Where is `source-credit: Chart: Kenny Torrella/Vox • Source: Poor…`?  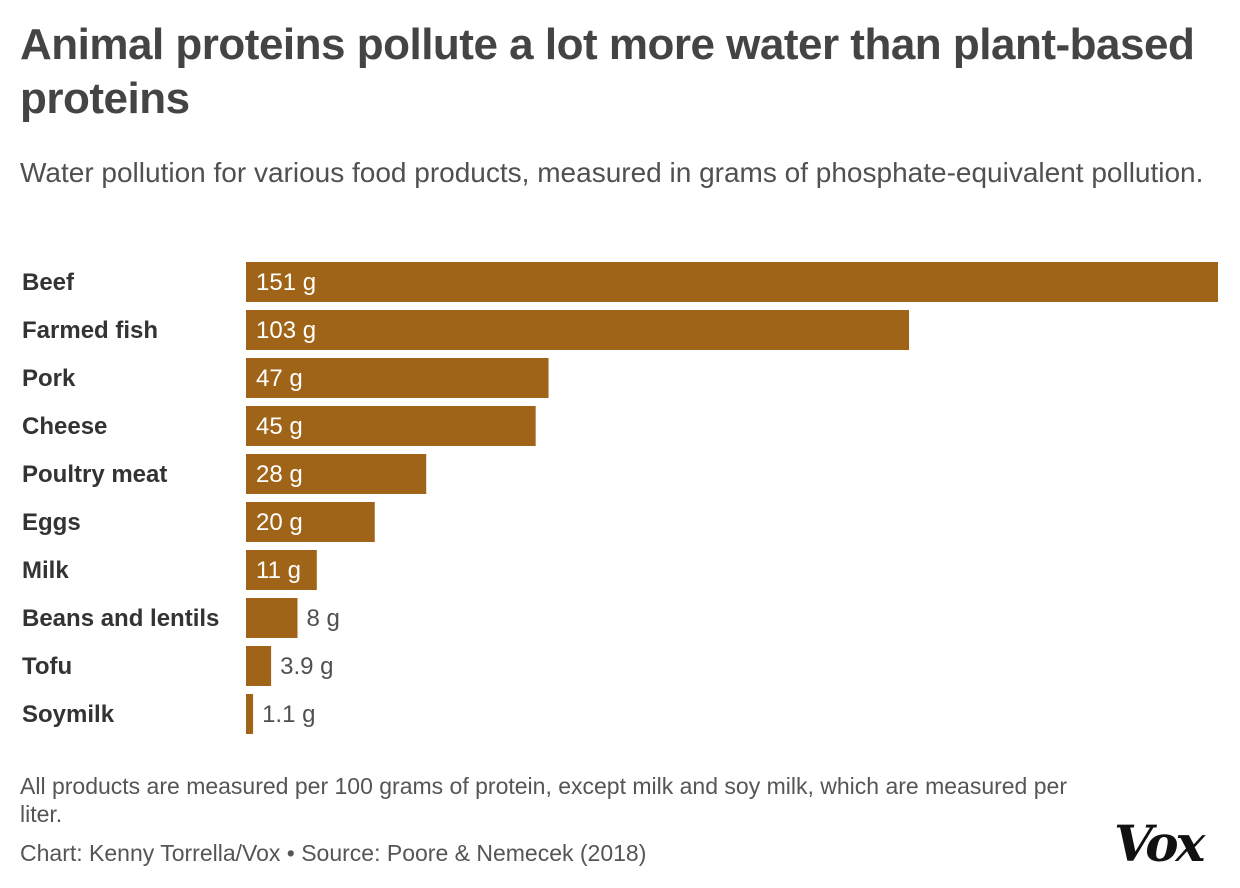 source-credit: Chart: Kenny Torrella/Vox • Source: Poor… is located at coordinates (333, 853).